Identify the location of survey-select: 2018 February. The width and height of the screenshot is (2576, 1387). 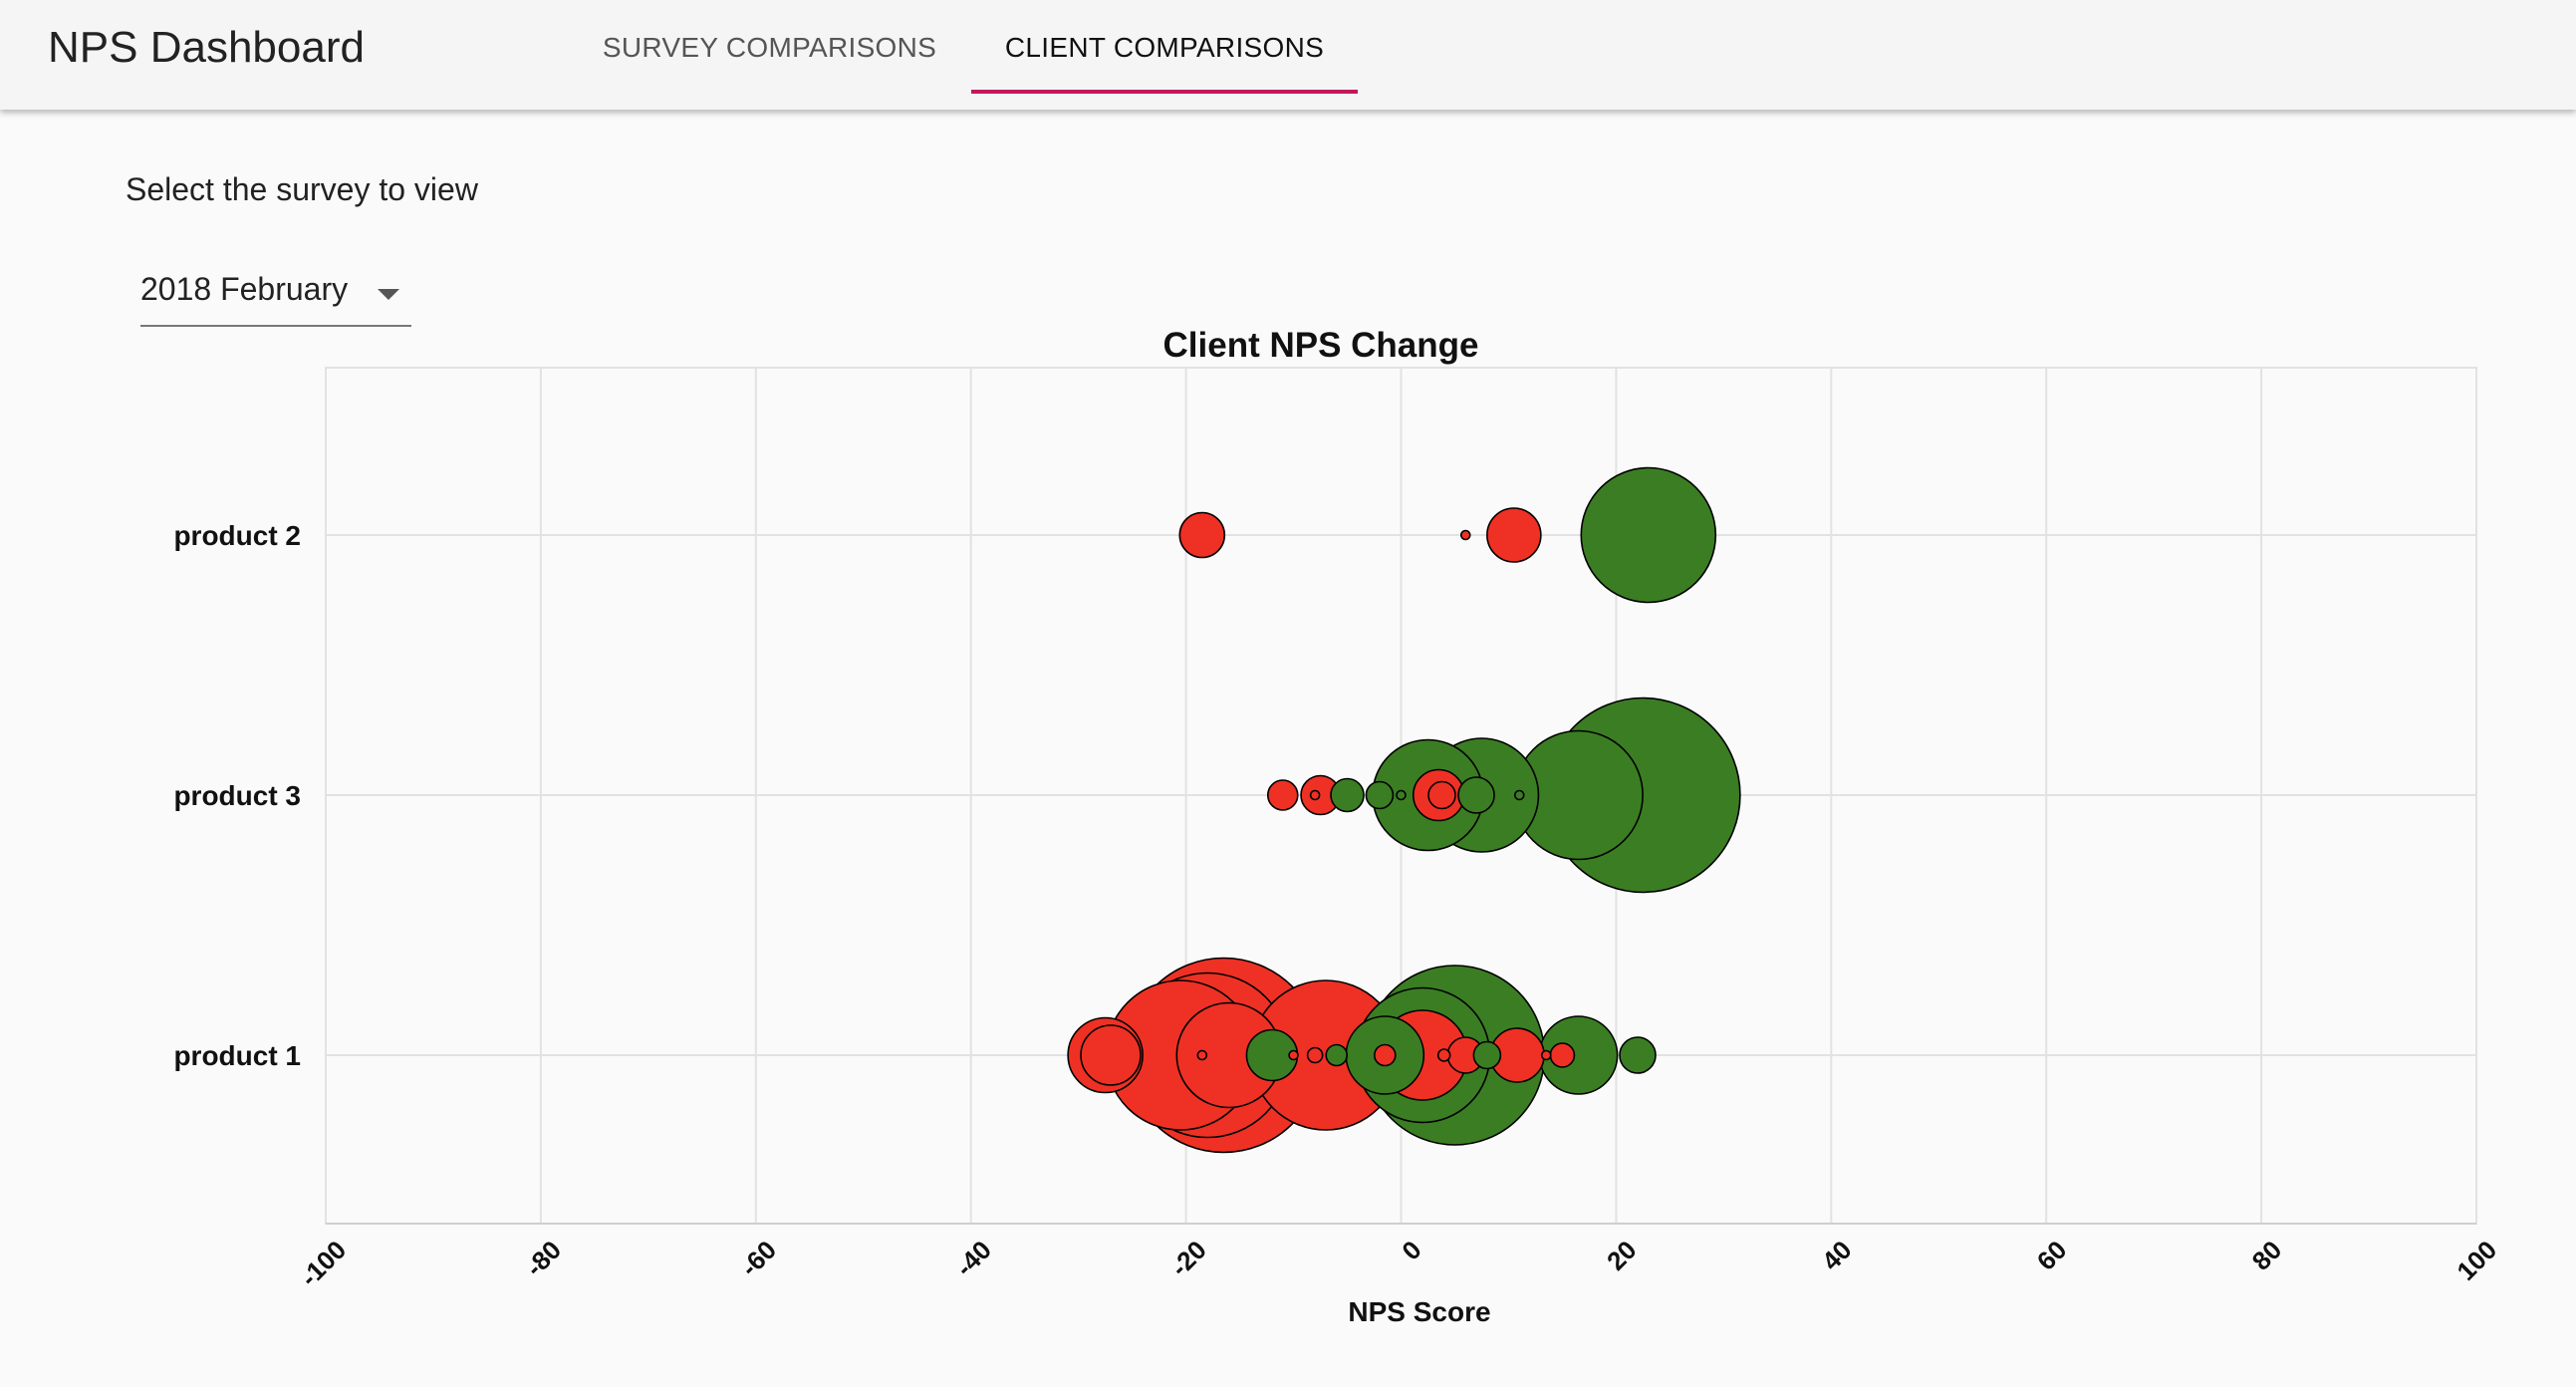
(275, 297).